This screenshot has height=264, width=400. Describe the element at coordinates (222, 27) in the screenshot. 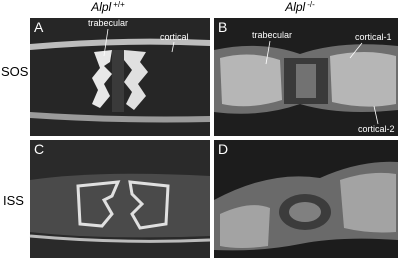

I see `panel-letter: B` at that location.